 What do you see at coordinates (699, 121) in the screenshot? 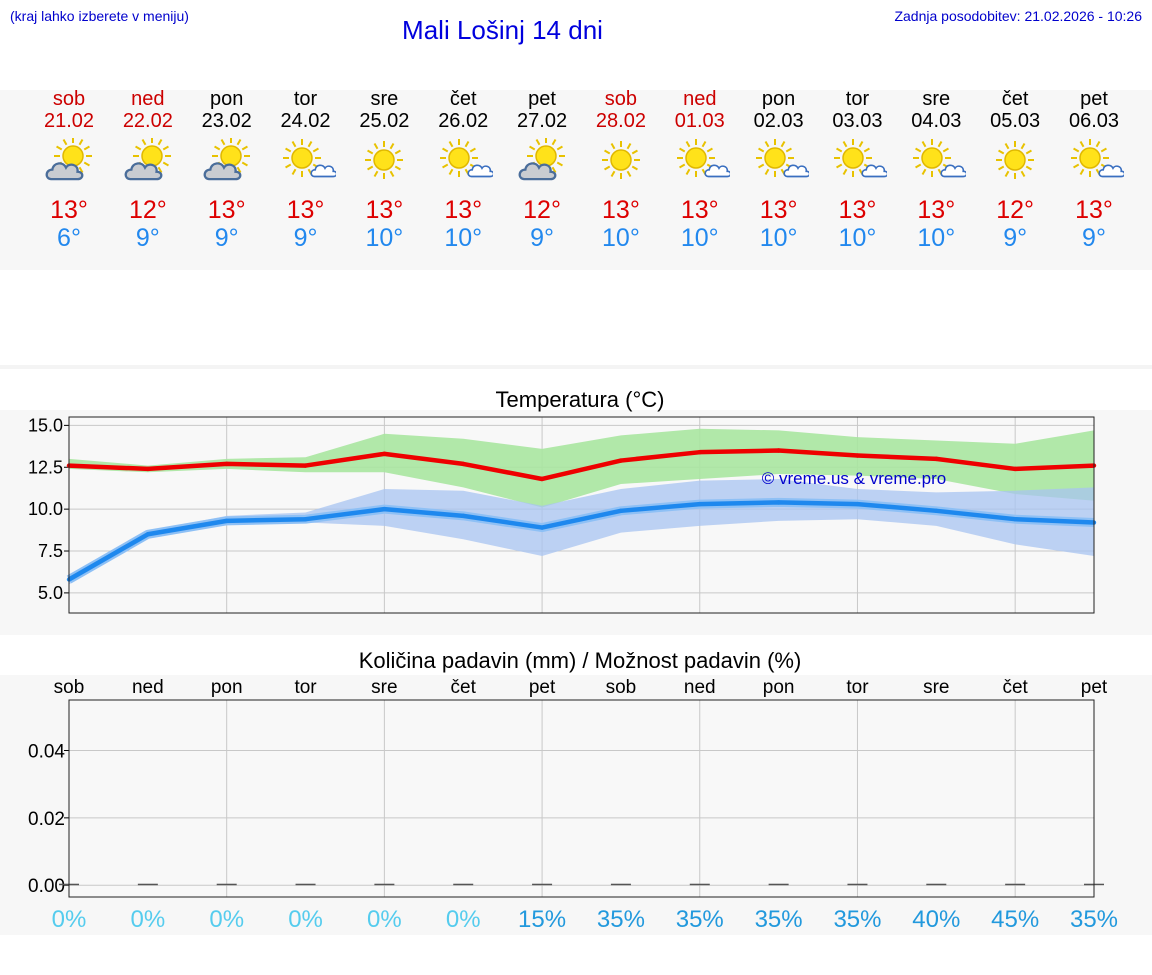
I see `day-date: 01.03` at bounding box center [699, 121].